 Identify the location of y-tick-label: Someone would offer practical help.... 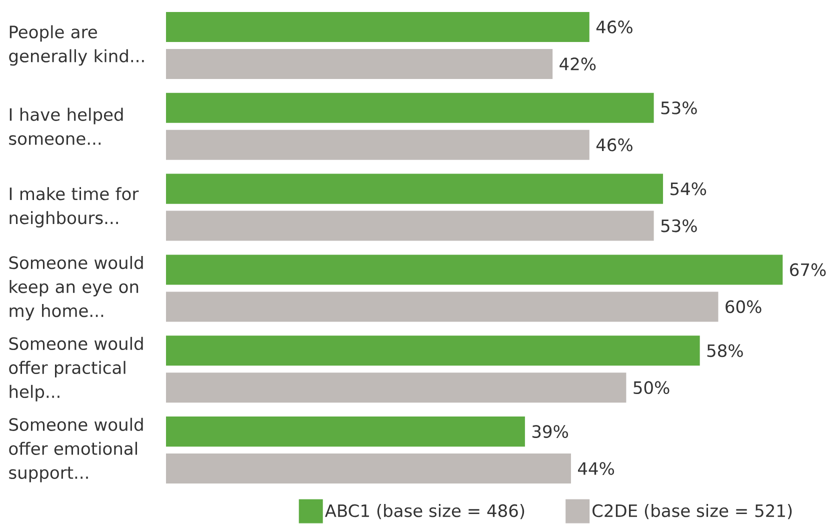
(76, 369).